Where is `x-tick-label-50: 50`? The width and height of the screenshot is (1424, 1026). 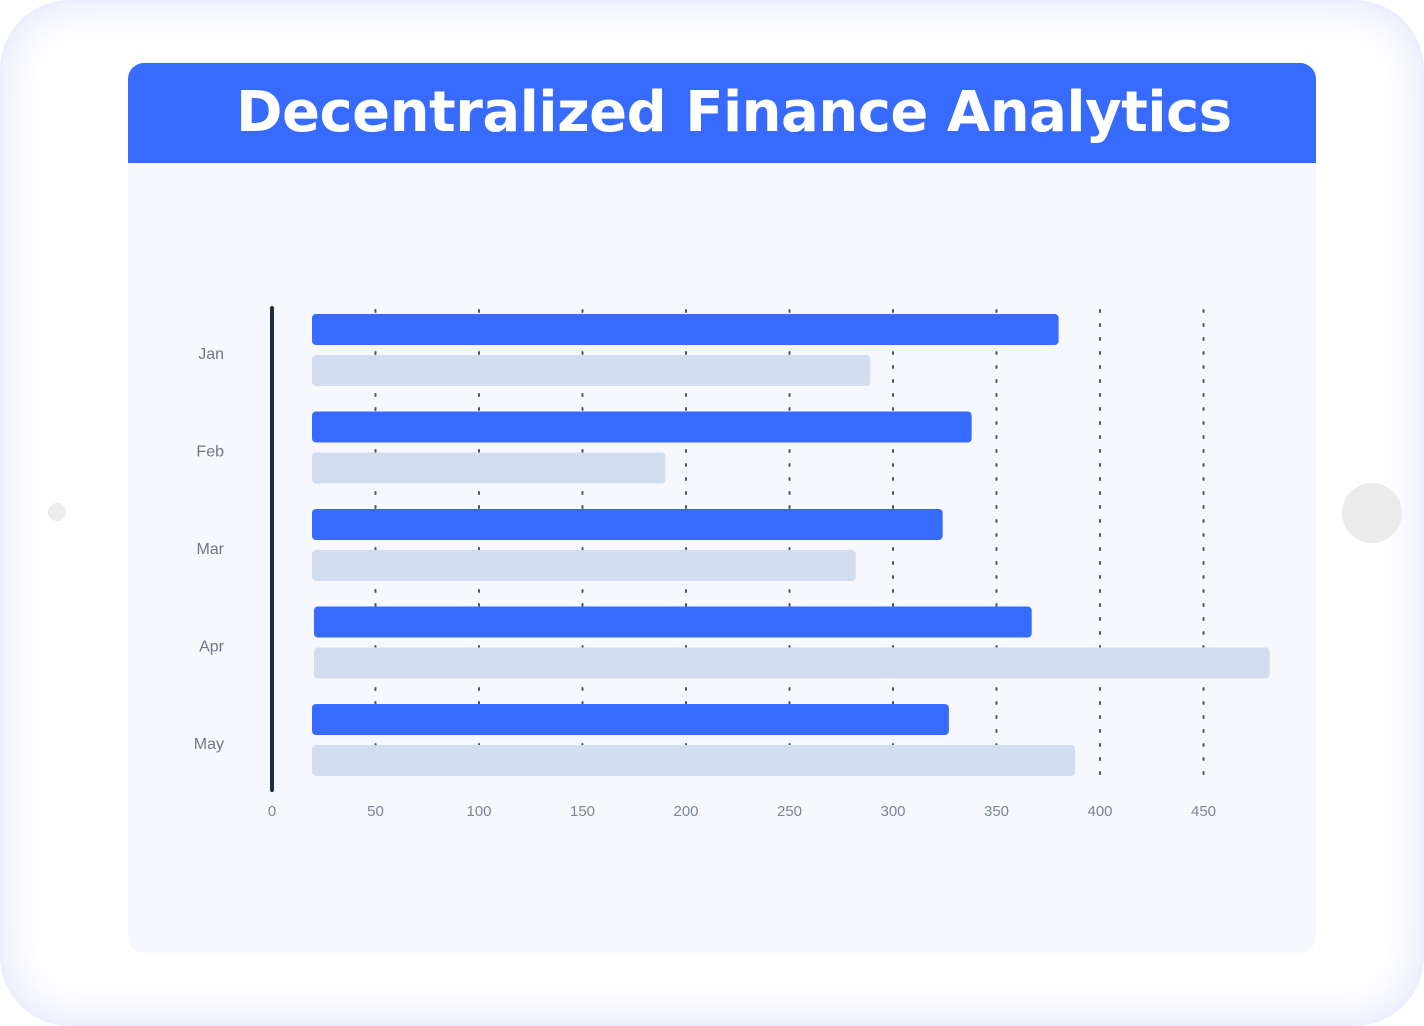
x-tick-label-50: 50 is located at coordinates (375, 811).